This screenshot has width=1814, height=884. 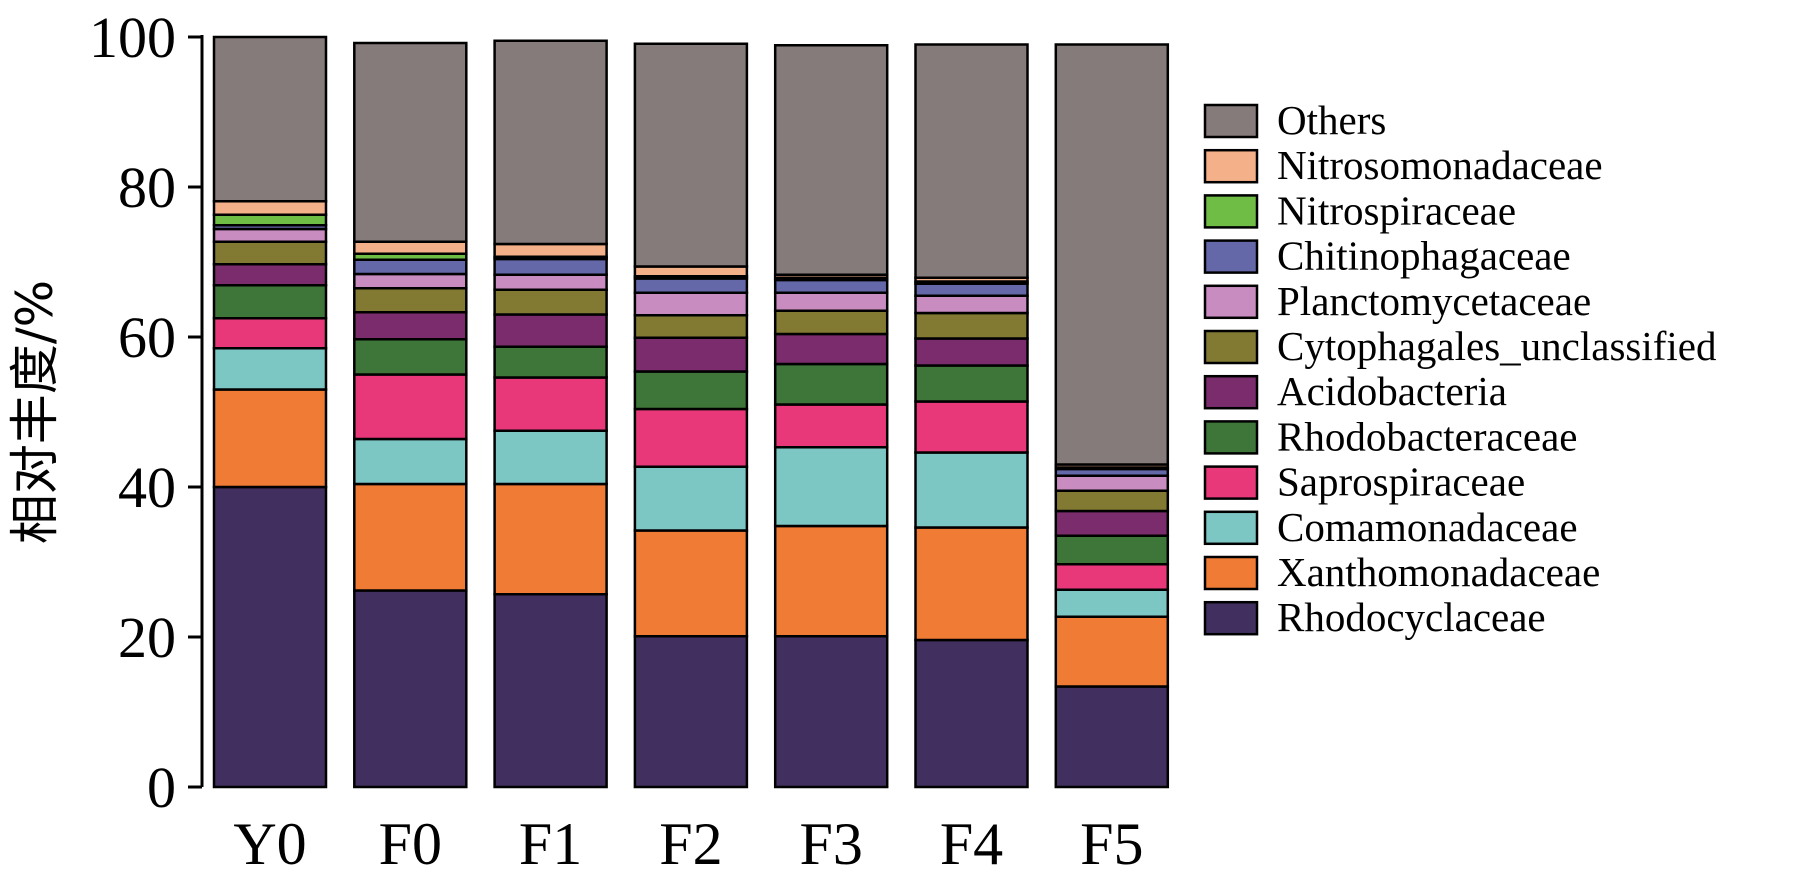 I want to click on bar-segment-f3-cytophagales-unclassified, so click(x=831, y=322).